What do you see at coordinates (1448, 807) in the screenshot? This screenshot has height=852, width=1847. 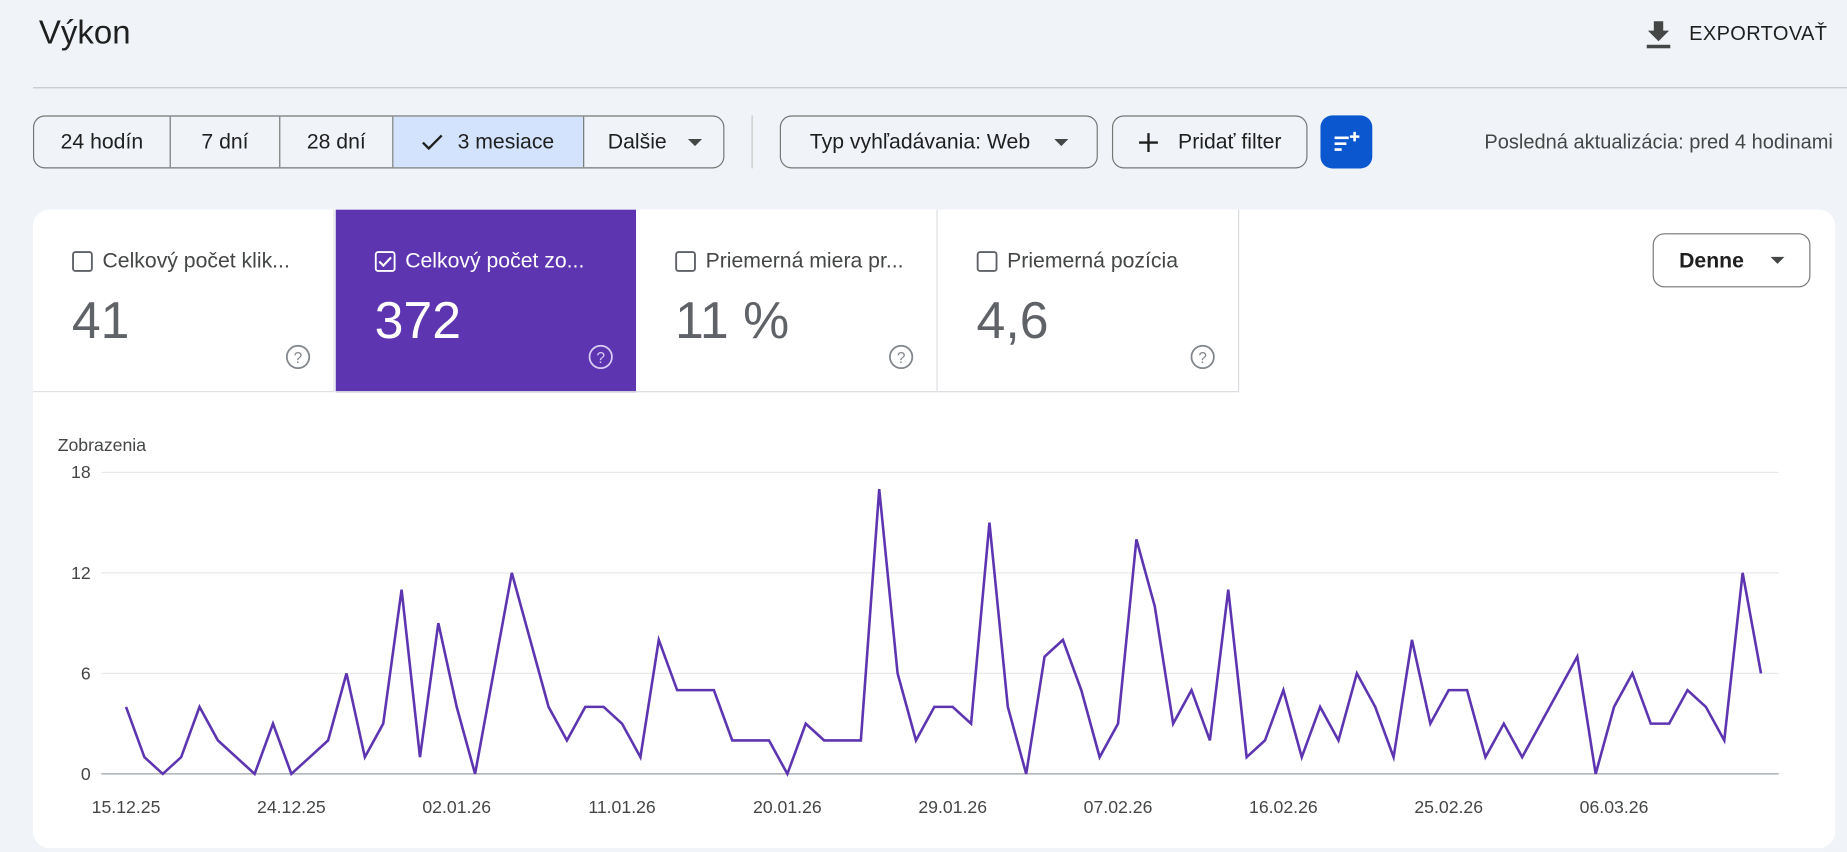 I see `x-tick-label: 25.02.26` at bounding box center [1448, 807].